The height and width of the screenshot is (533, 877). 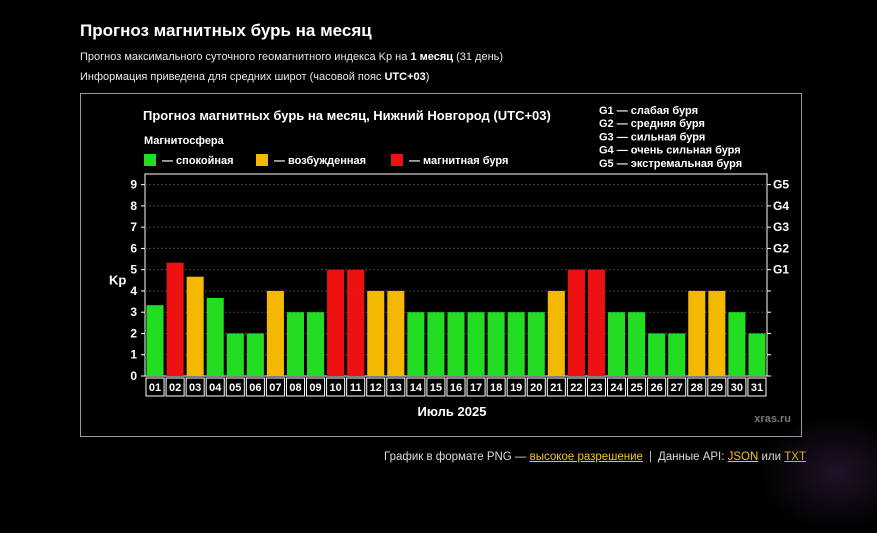 I want to click on x-tick-label: 16, so click(x=456, y=388).